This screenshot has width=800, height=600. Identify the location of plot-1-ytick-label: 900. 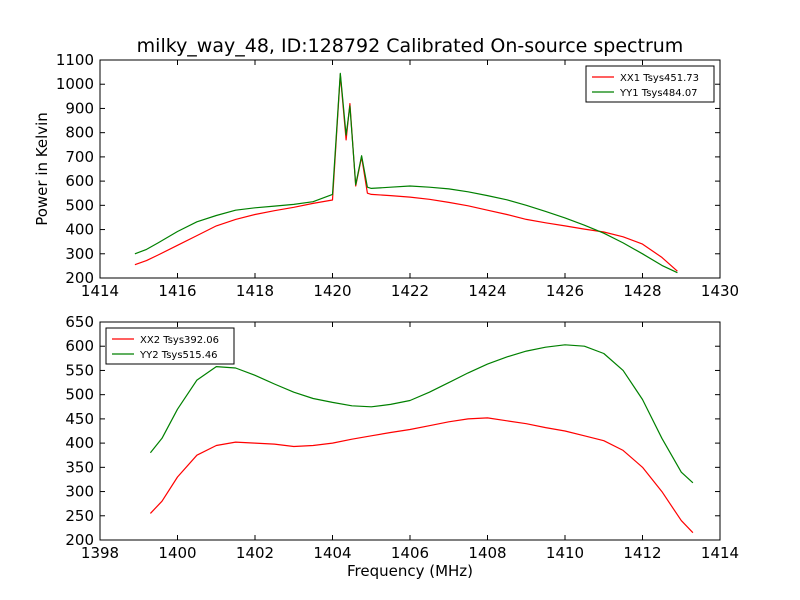
(79, 108).